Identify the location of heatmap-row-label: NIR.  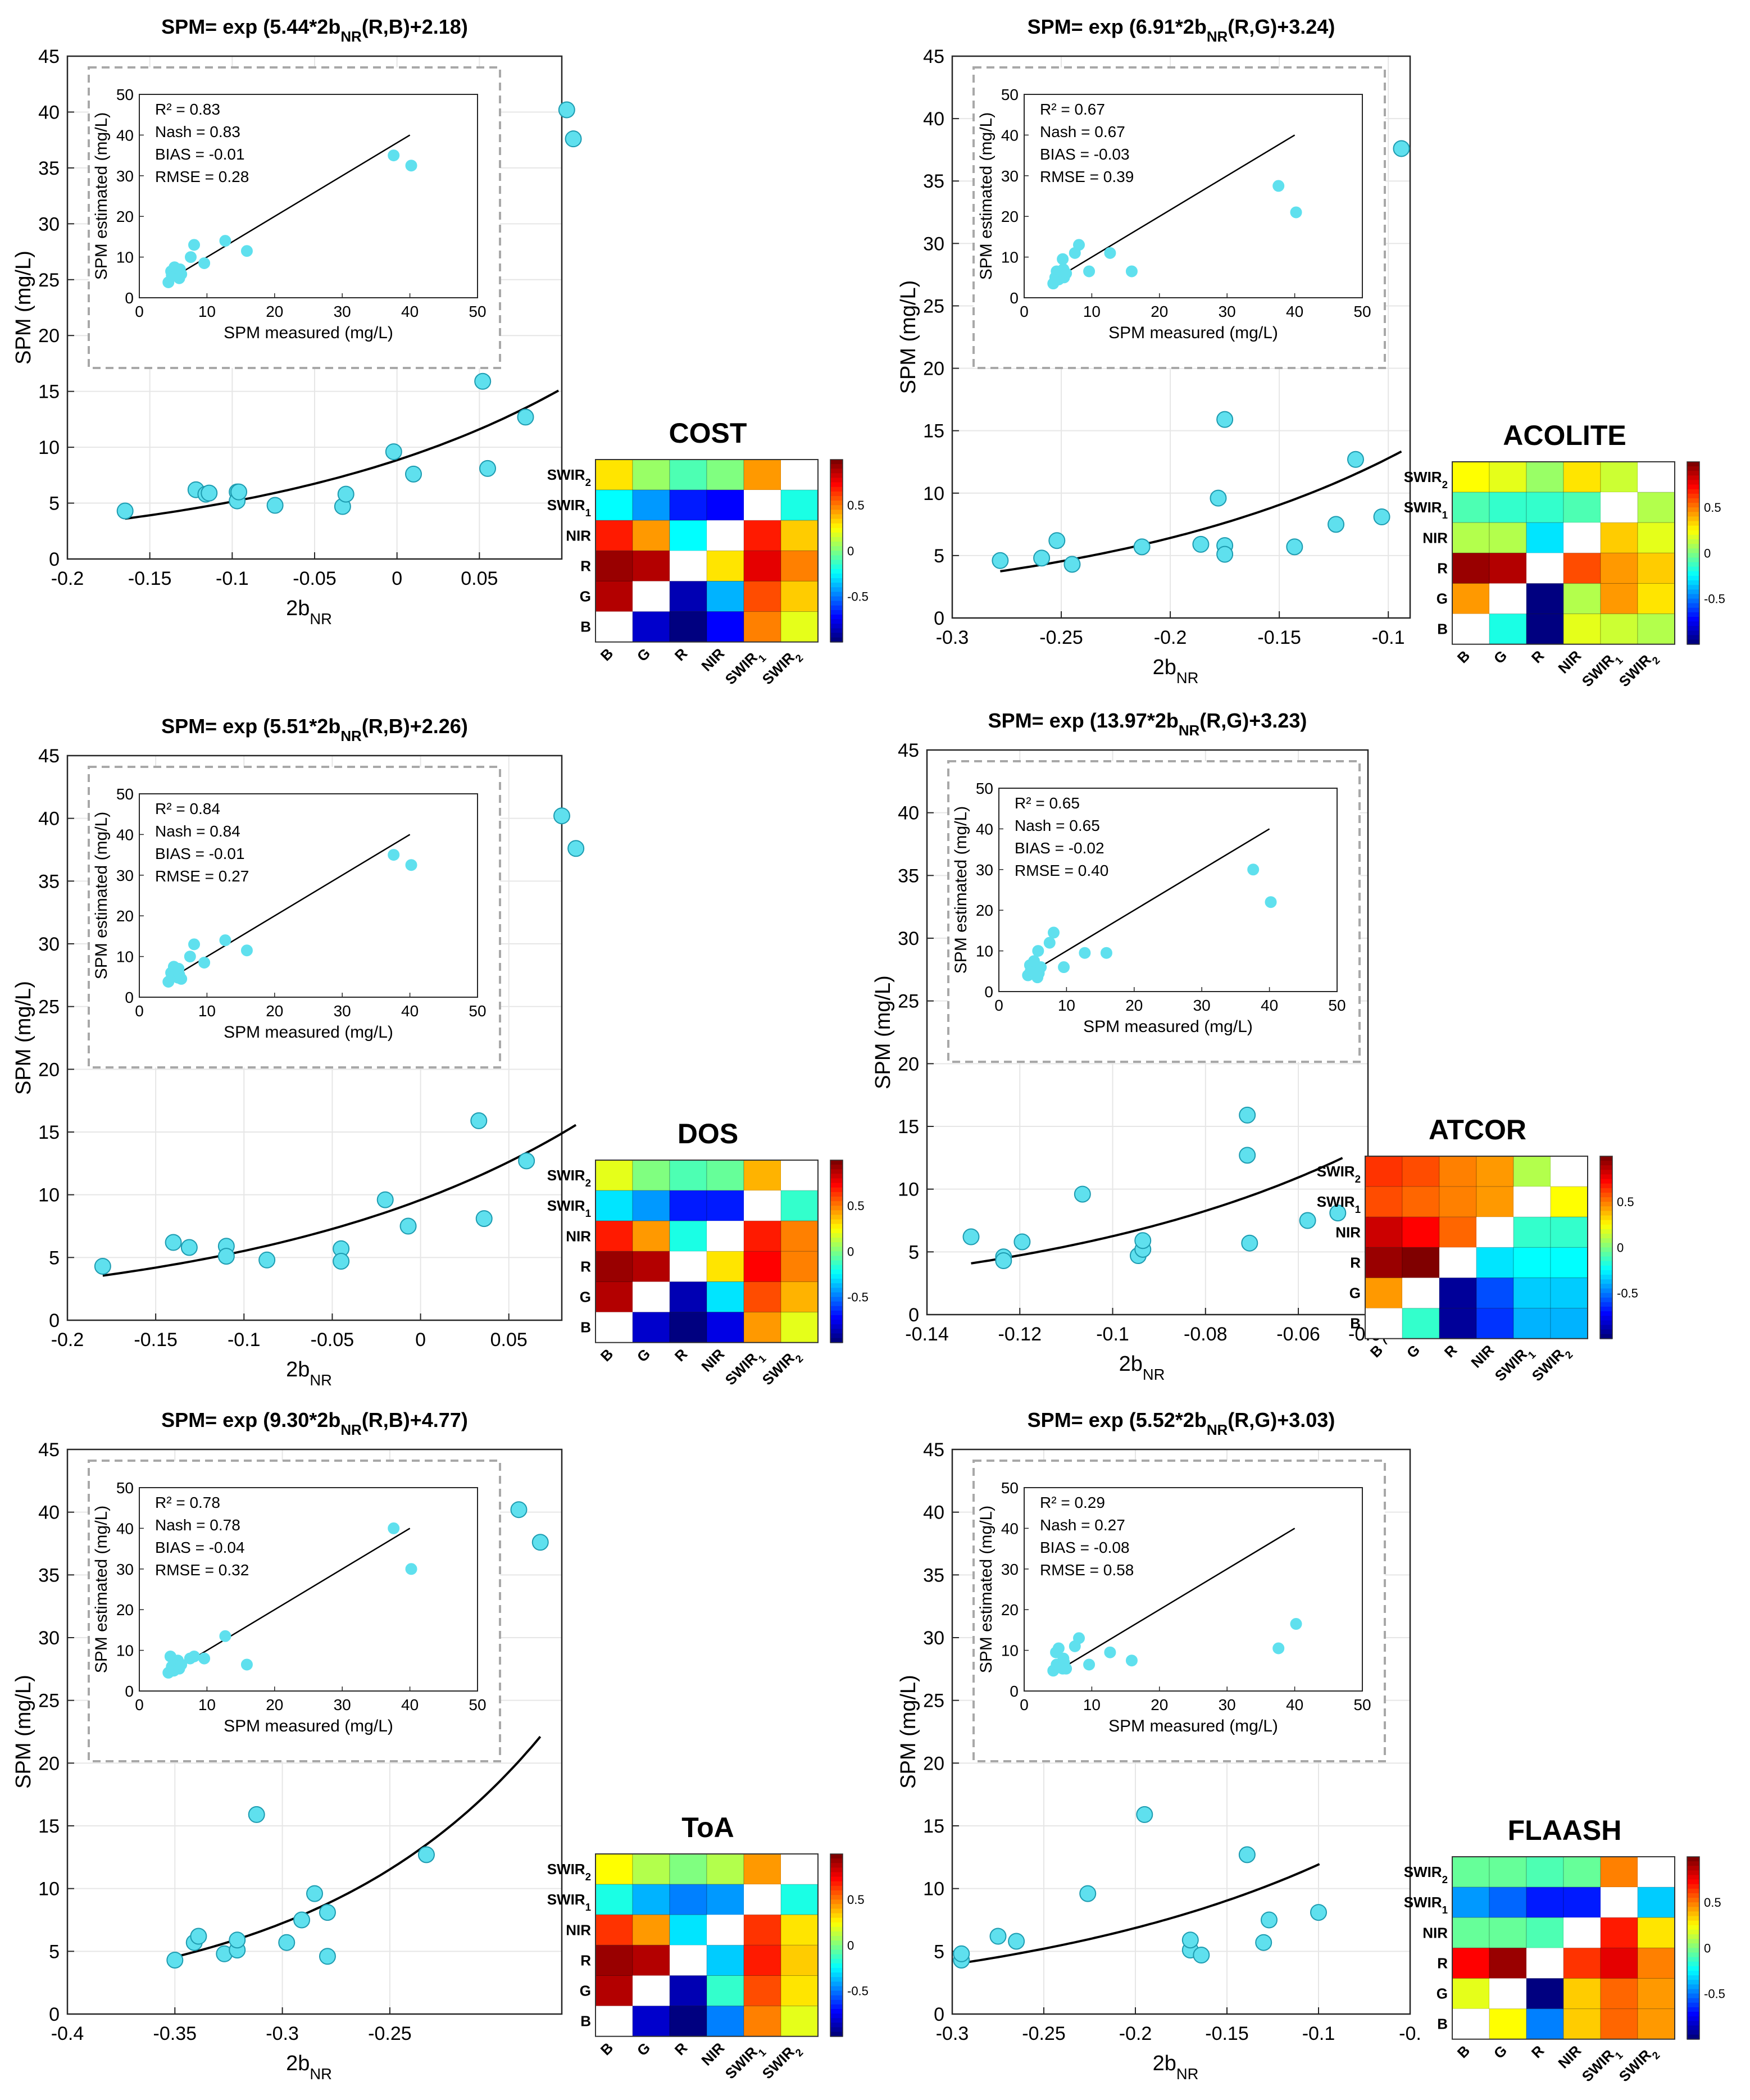
(1435, 1932).